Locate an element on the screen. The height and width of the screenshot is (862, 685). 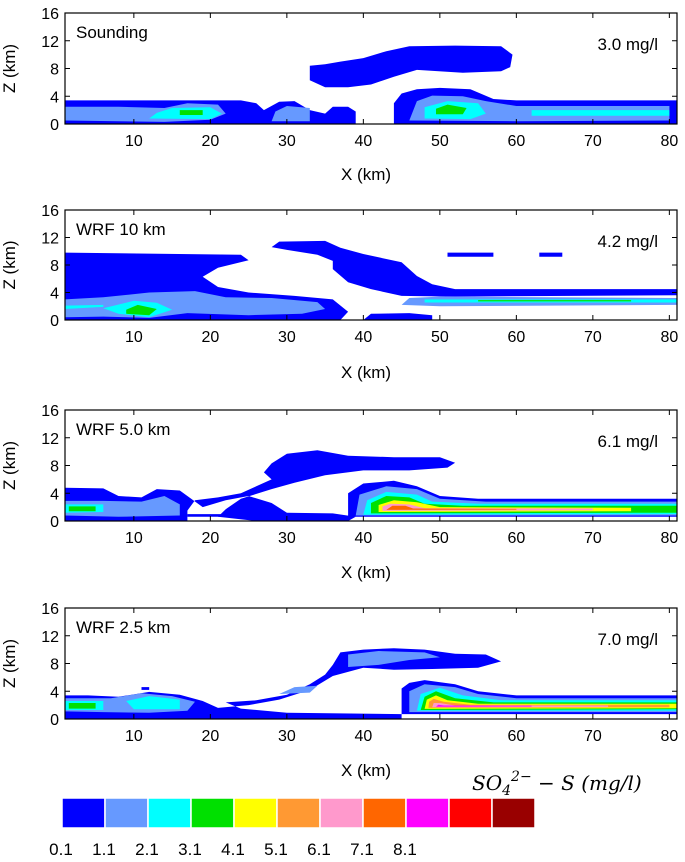
panel-max-value: 6.1 mg/l is located at coordinates (628, 441).